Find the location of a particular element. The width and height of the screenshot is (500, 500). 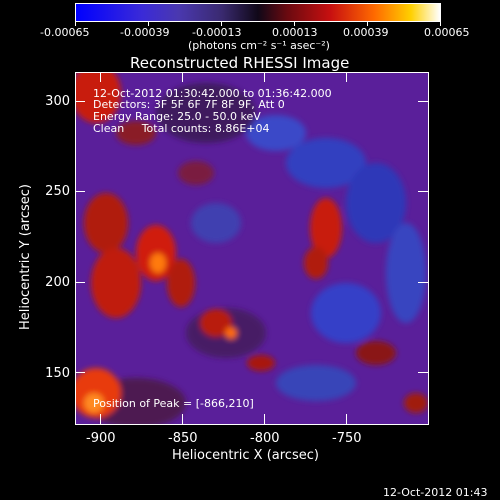

y-tick-label: 200 is located at coordinates (57, 282).